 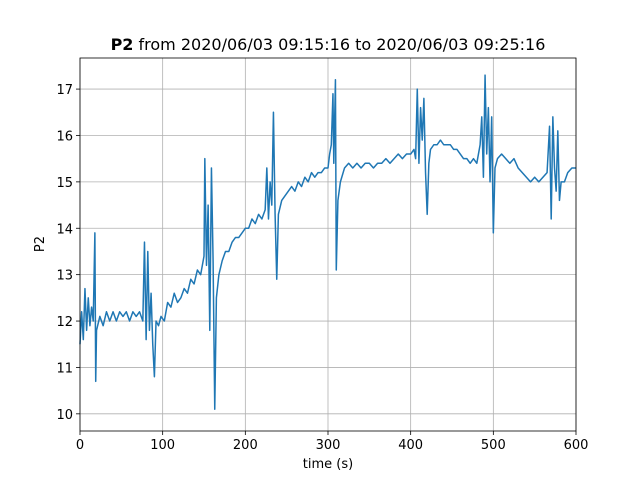 I want to click on x-tick-label: 500, so click(x=493, y=445).